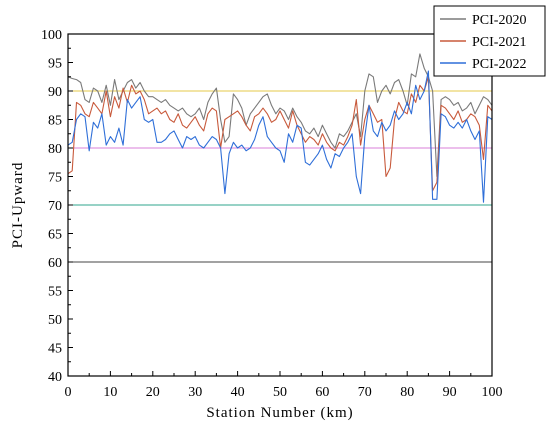 The image size is (550, 426). I want to click on x-axis-ticks: 0 10 20 30 40 50 60 70 80 90 100, so click(284, 385).